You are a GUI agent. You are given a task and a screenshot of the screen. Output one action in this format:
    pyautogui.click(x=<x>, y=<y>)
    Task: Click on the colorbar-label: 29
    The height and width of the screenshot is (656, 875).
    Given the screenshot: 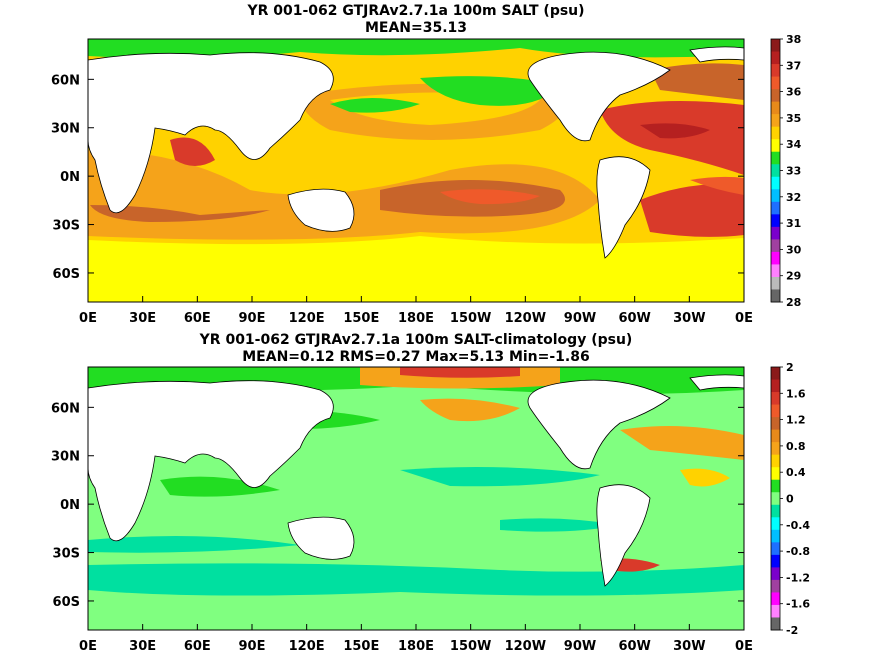 What is the action you would take?
    pyautogui.click(x=793, y=276)
    